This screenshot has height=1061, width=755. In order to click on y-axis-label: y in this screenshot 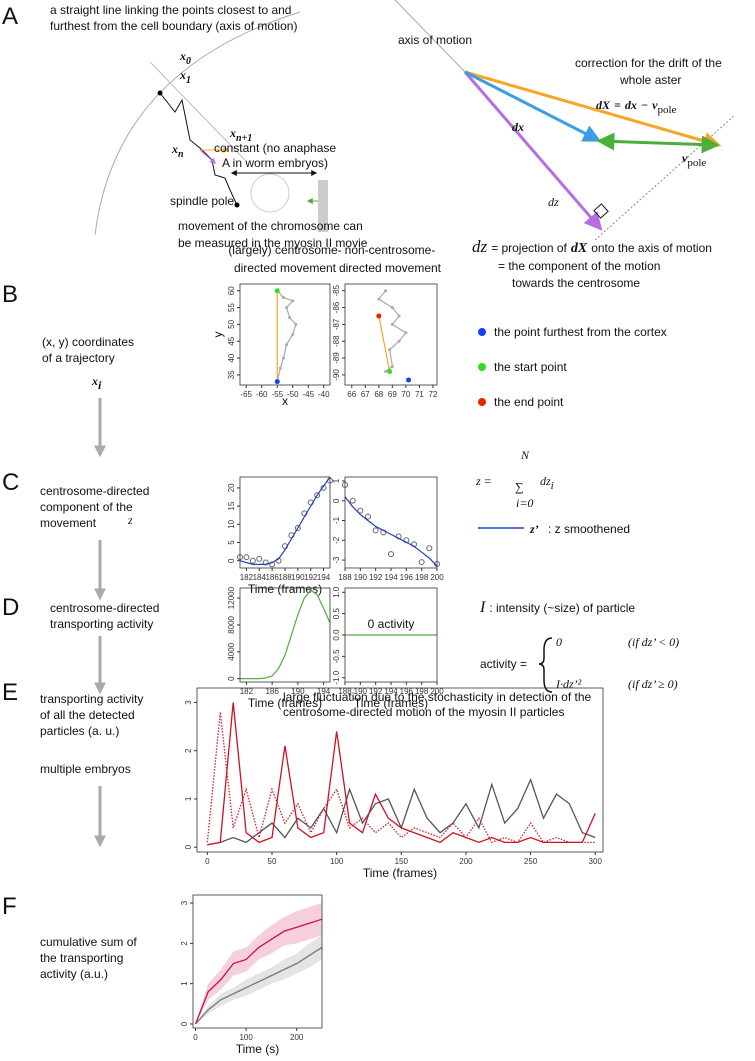, I will do `click(218, 335)`.